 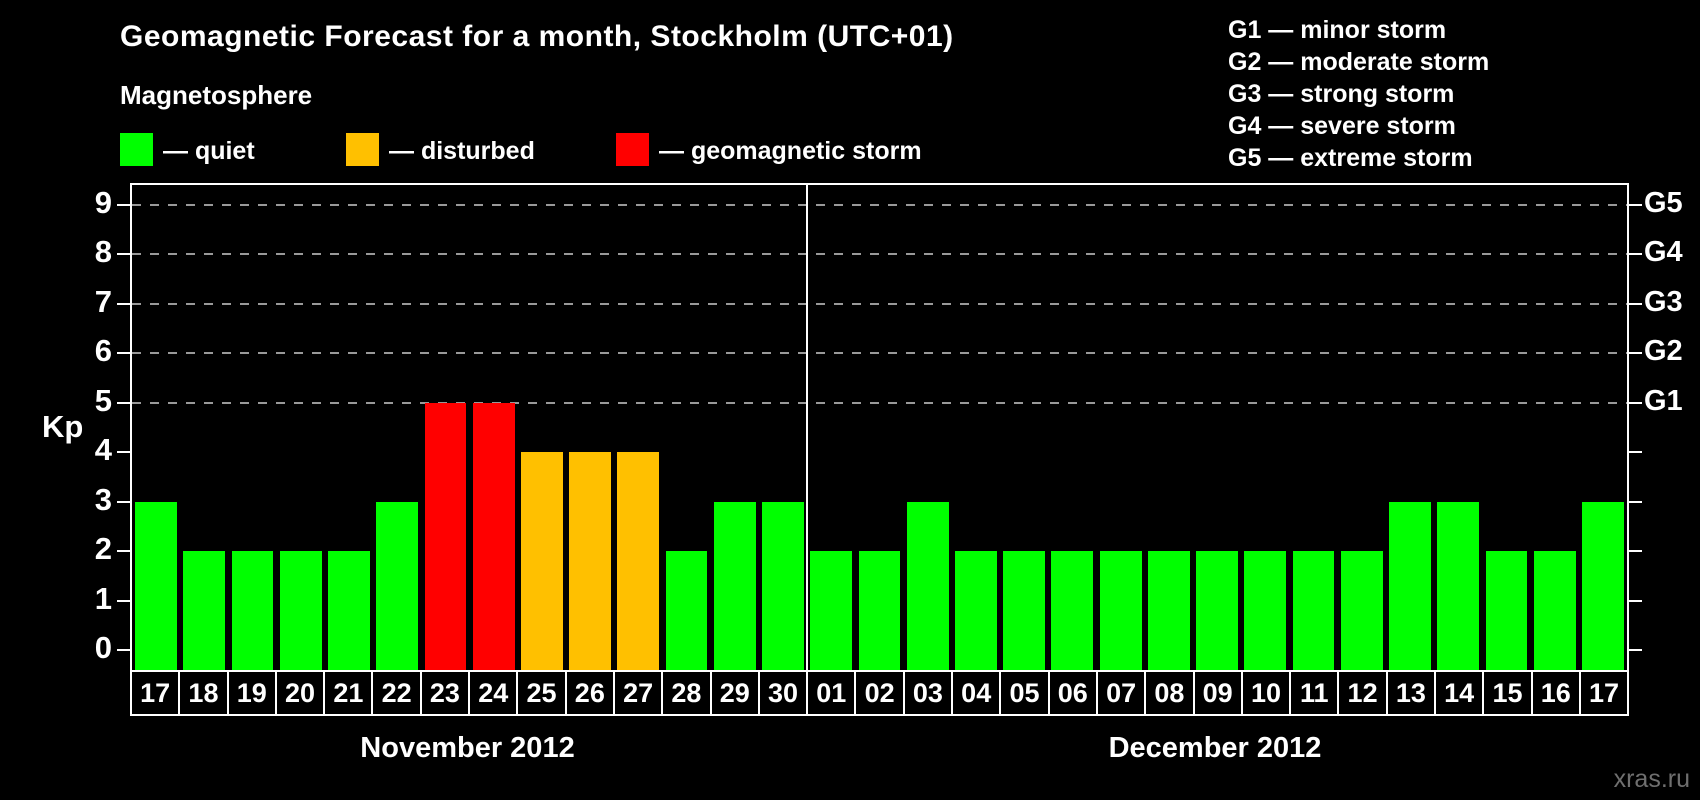 I want to click on left-tick-kp5, so click(x=123, y=402).